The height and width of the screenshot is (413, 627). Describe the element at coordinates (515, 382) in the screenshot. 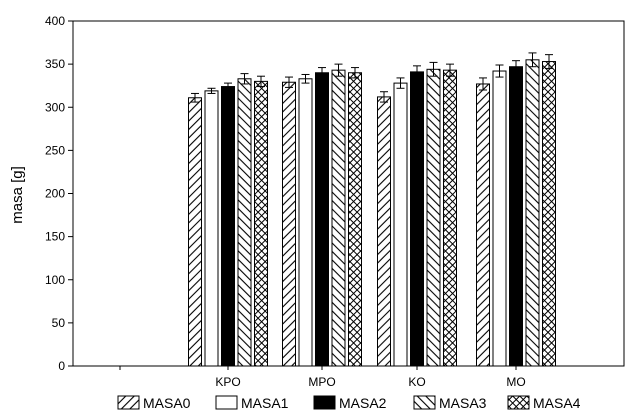

I see `x-tick-label: MO` at that location.